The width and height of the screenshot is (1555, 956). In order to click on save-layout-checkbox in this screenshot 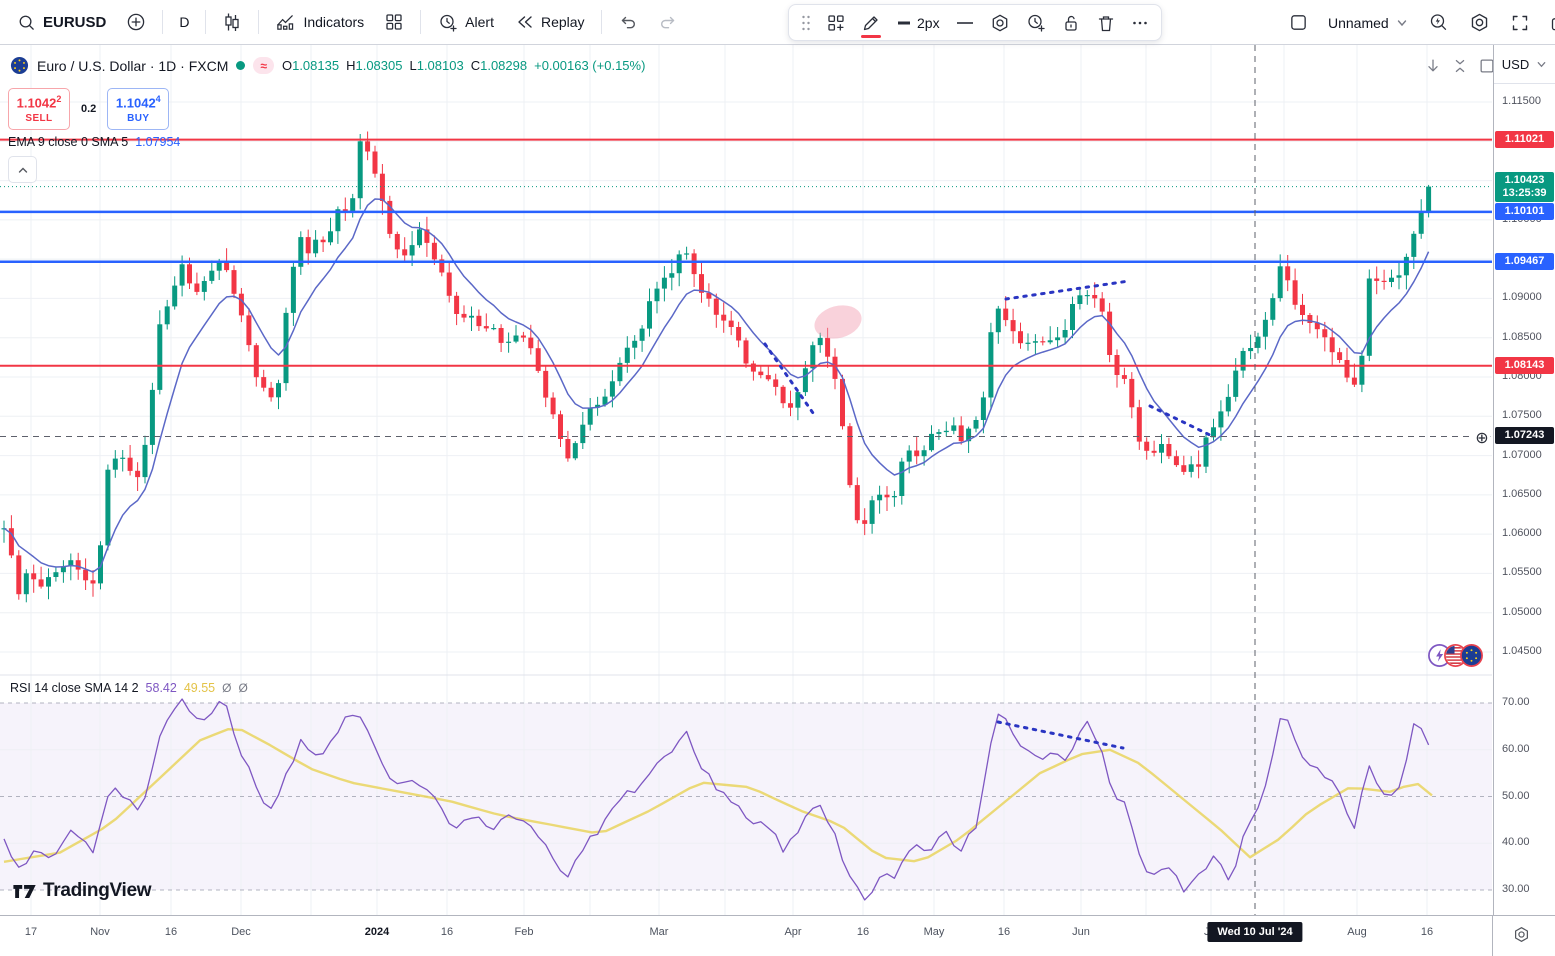, I will do `click(1298, 22)`.